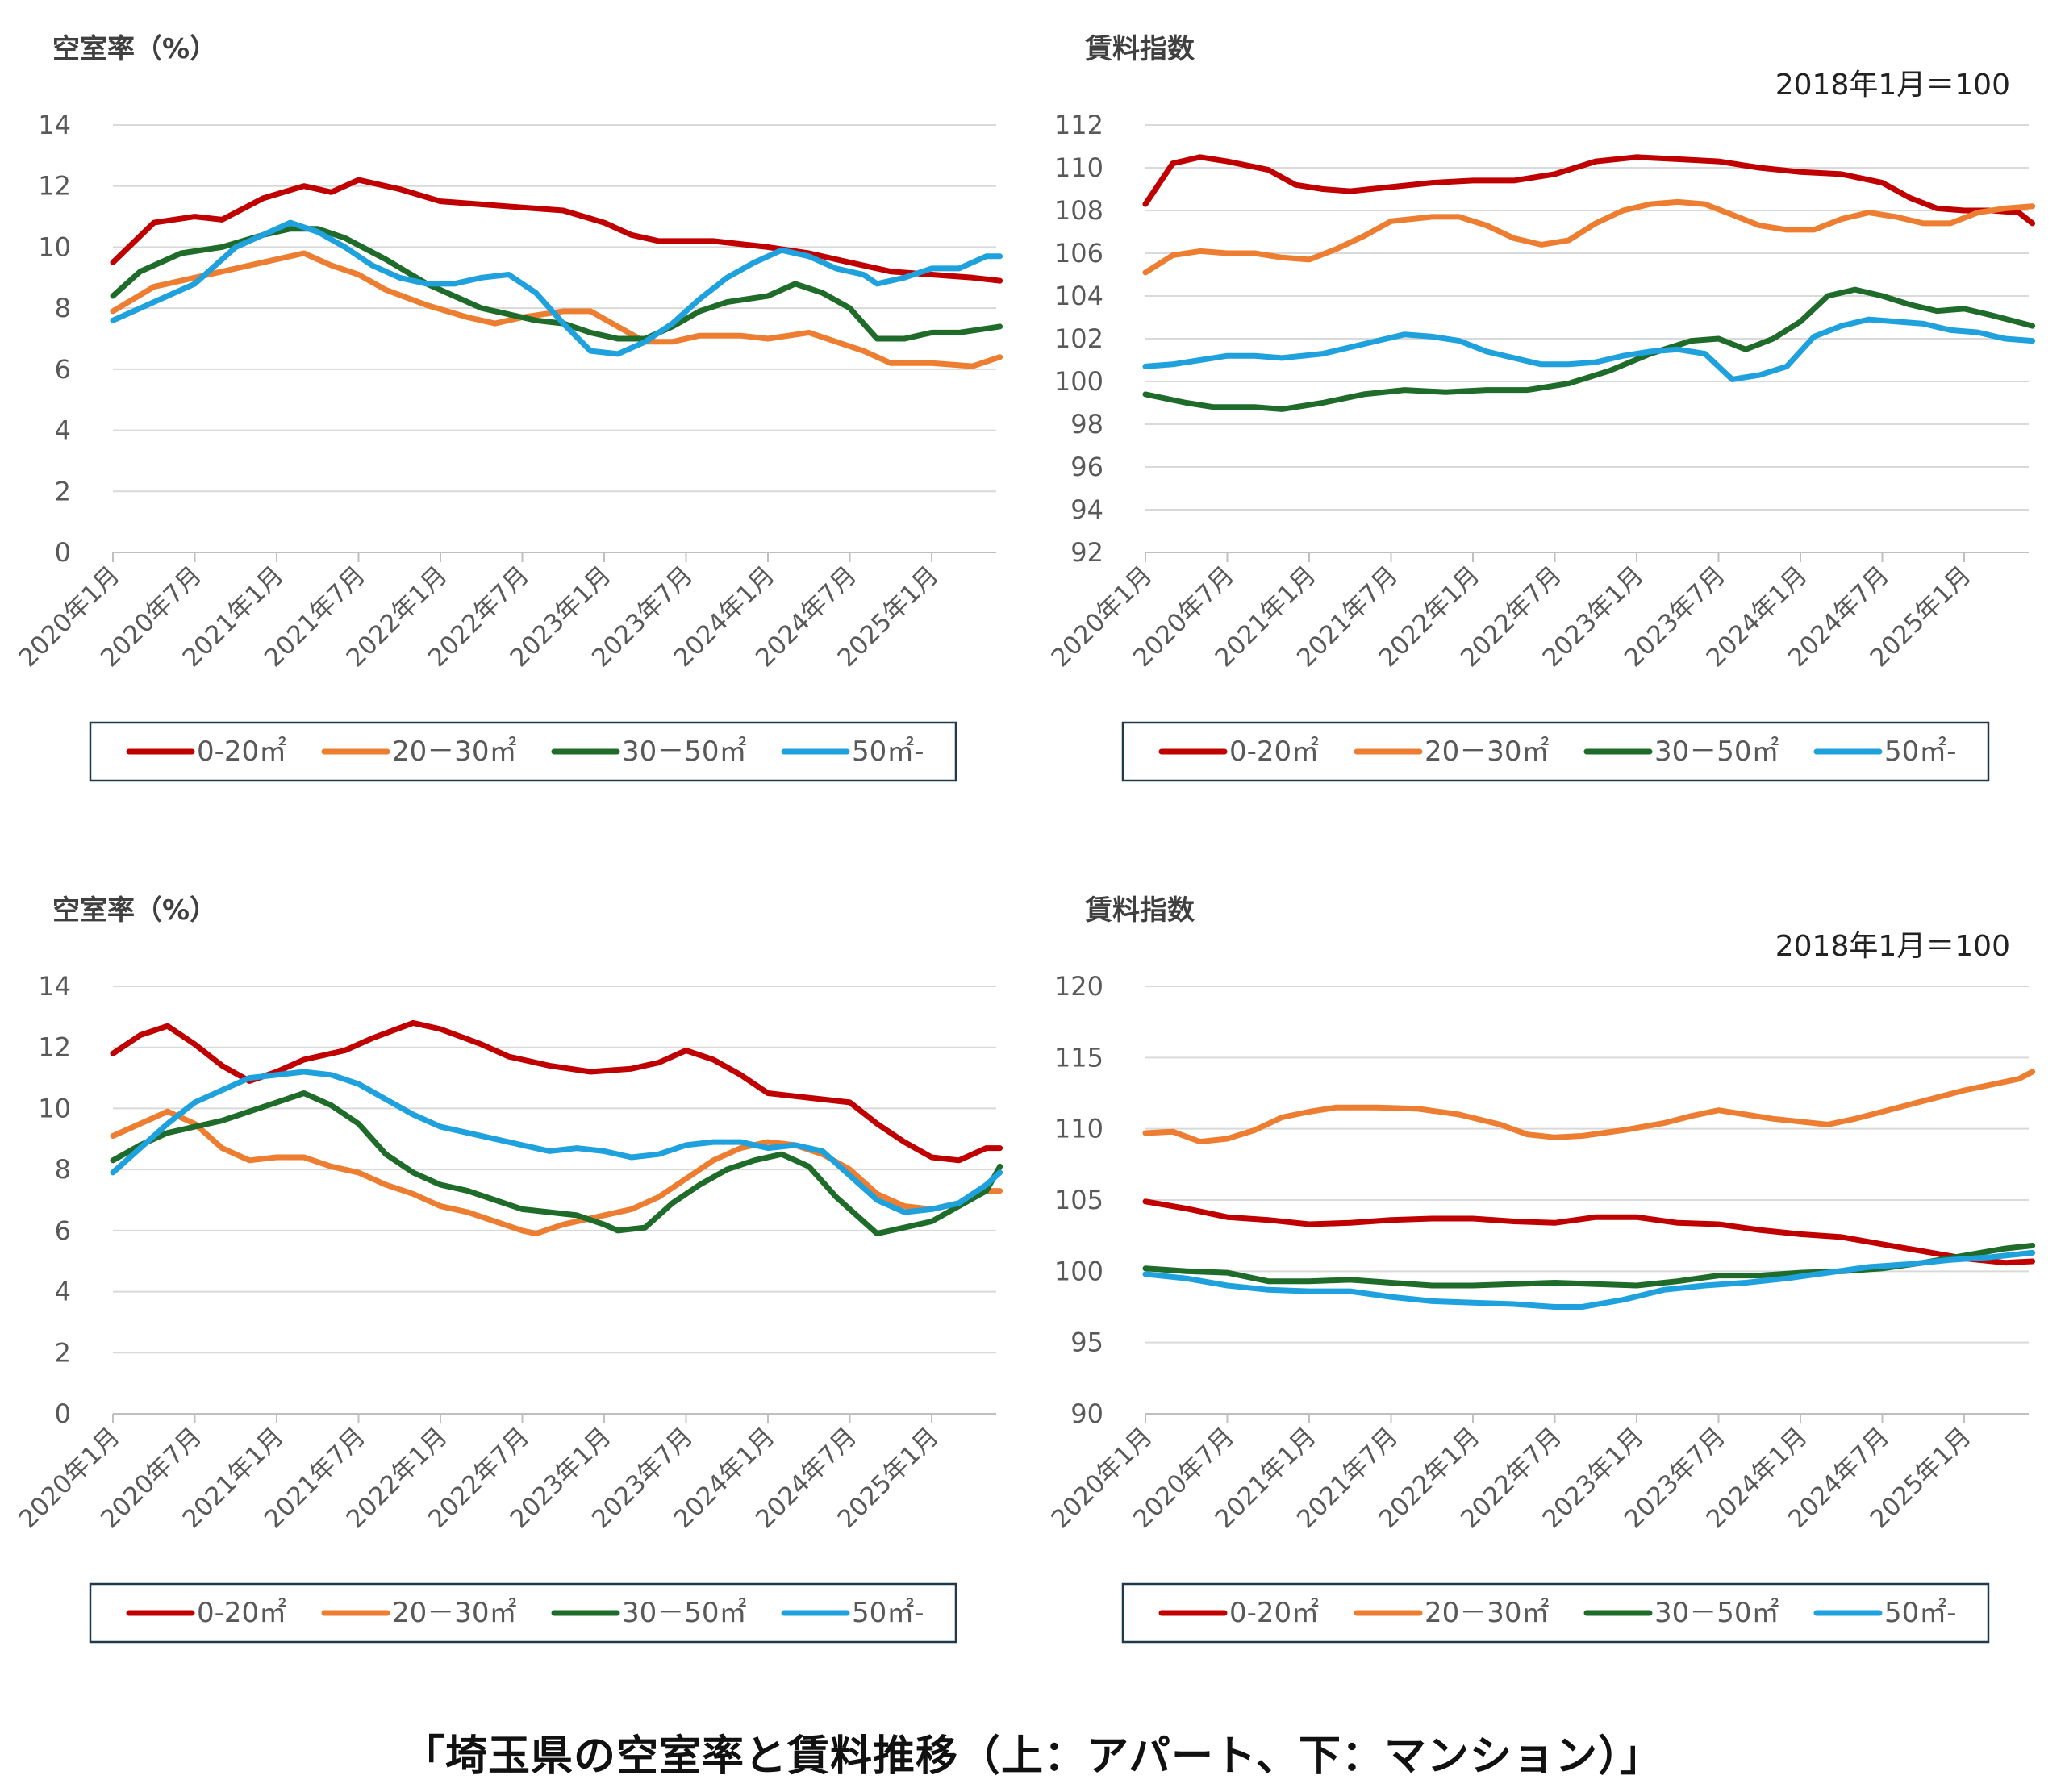 This screenshot has height=1792, width=2065. What do you see at coordinates (1078, 296) in the screenshot?
I see `y-tick-label: 104` at bounding box center [1078, 296].